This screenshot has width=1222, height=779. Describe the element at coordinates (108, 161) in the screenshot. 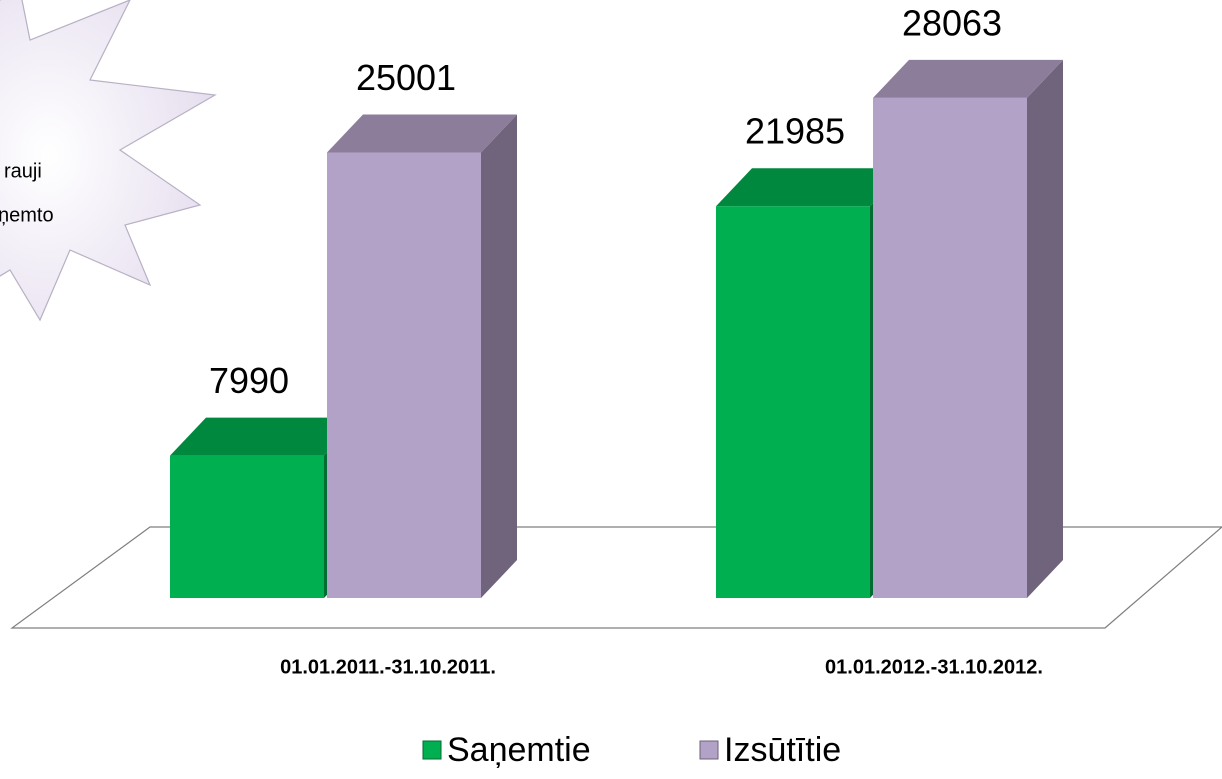

I see `star-callout` at that location.